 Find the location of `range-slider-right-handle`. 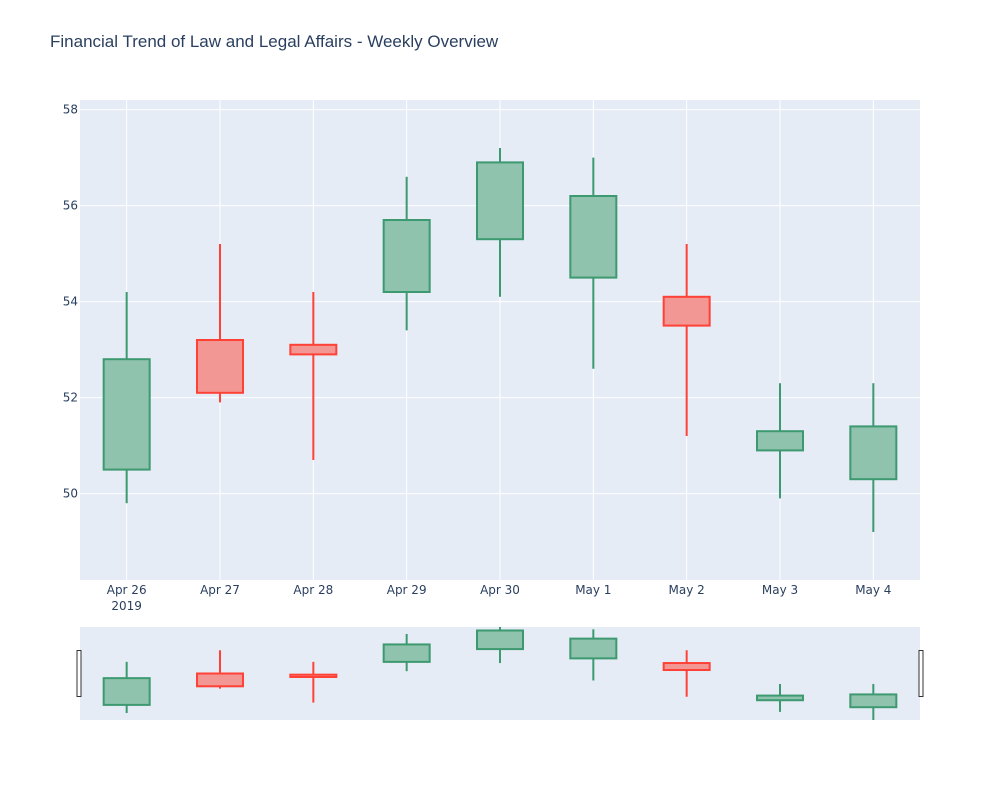

range-slider-right-handle is located at coordinates (921, 673).